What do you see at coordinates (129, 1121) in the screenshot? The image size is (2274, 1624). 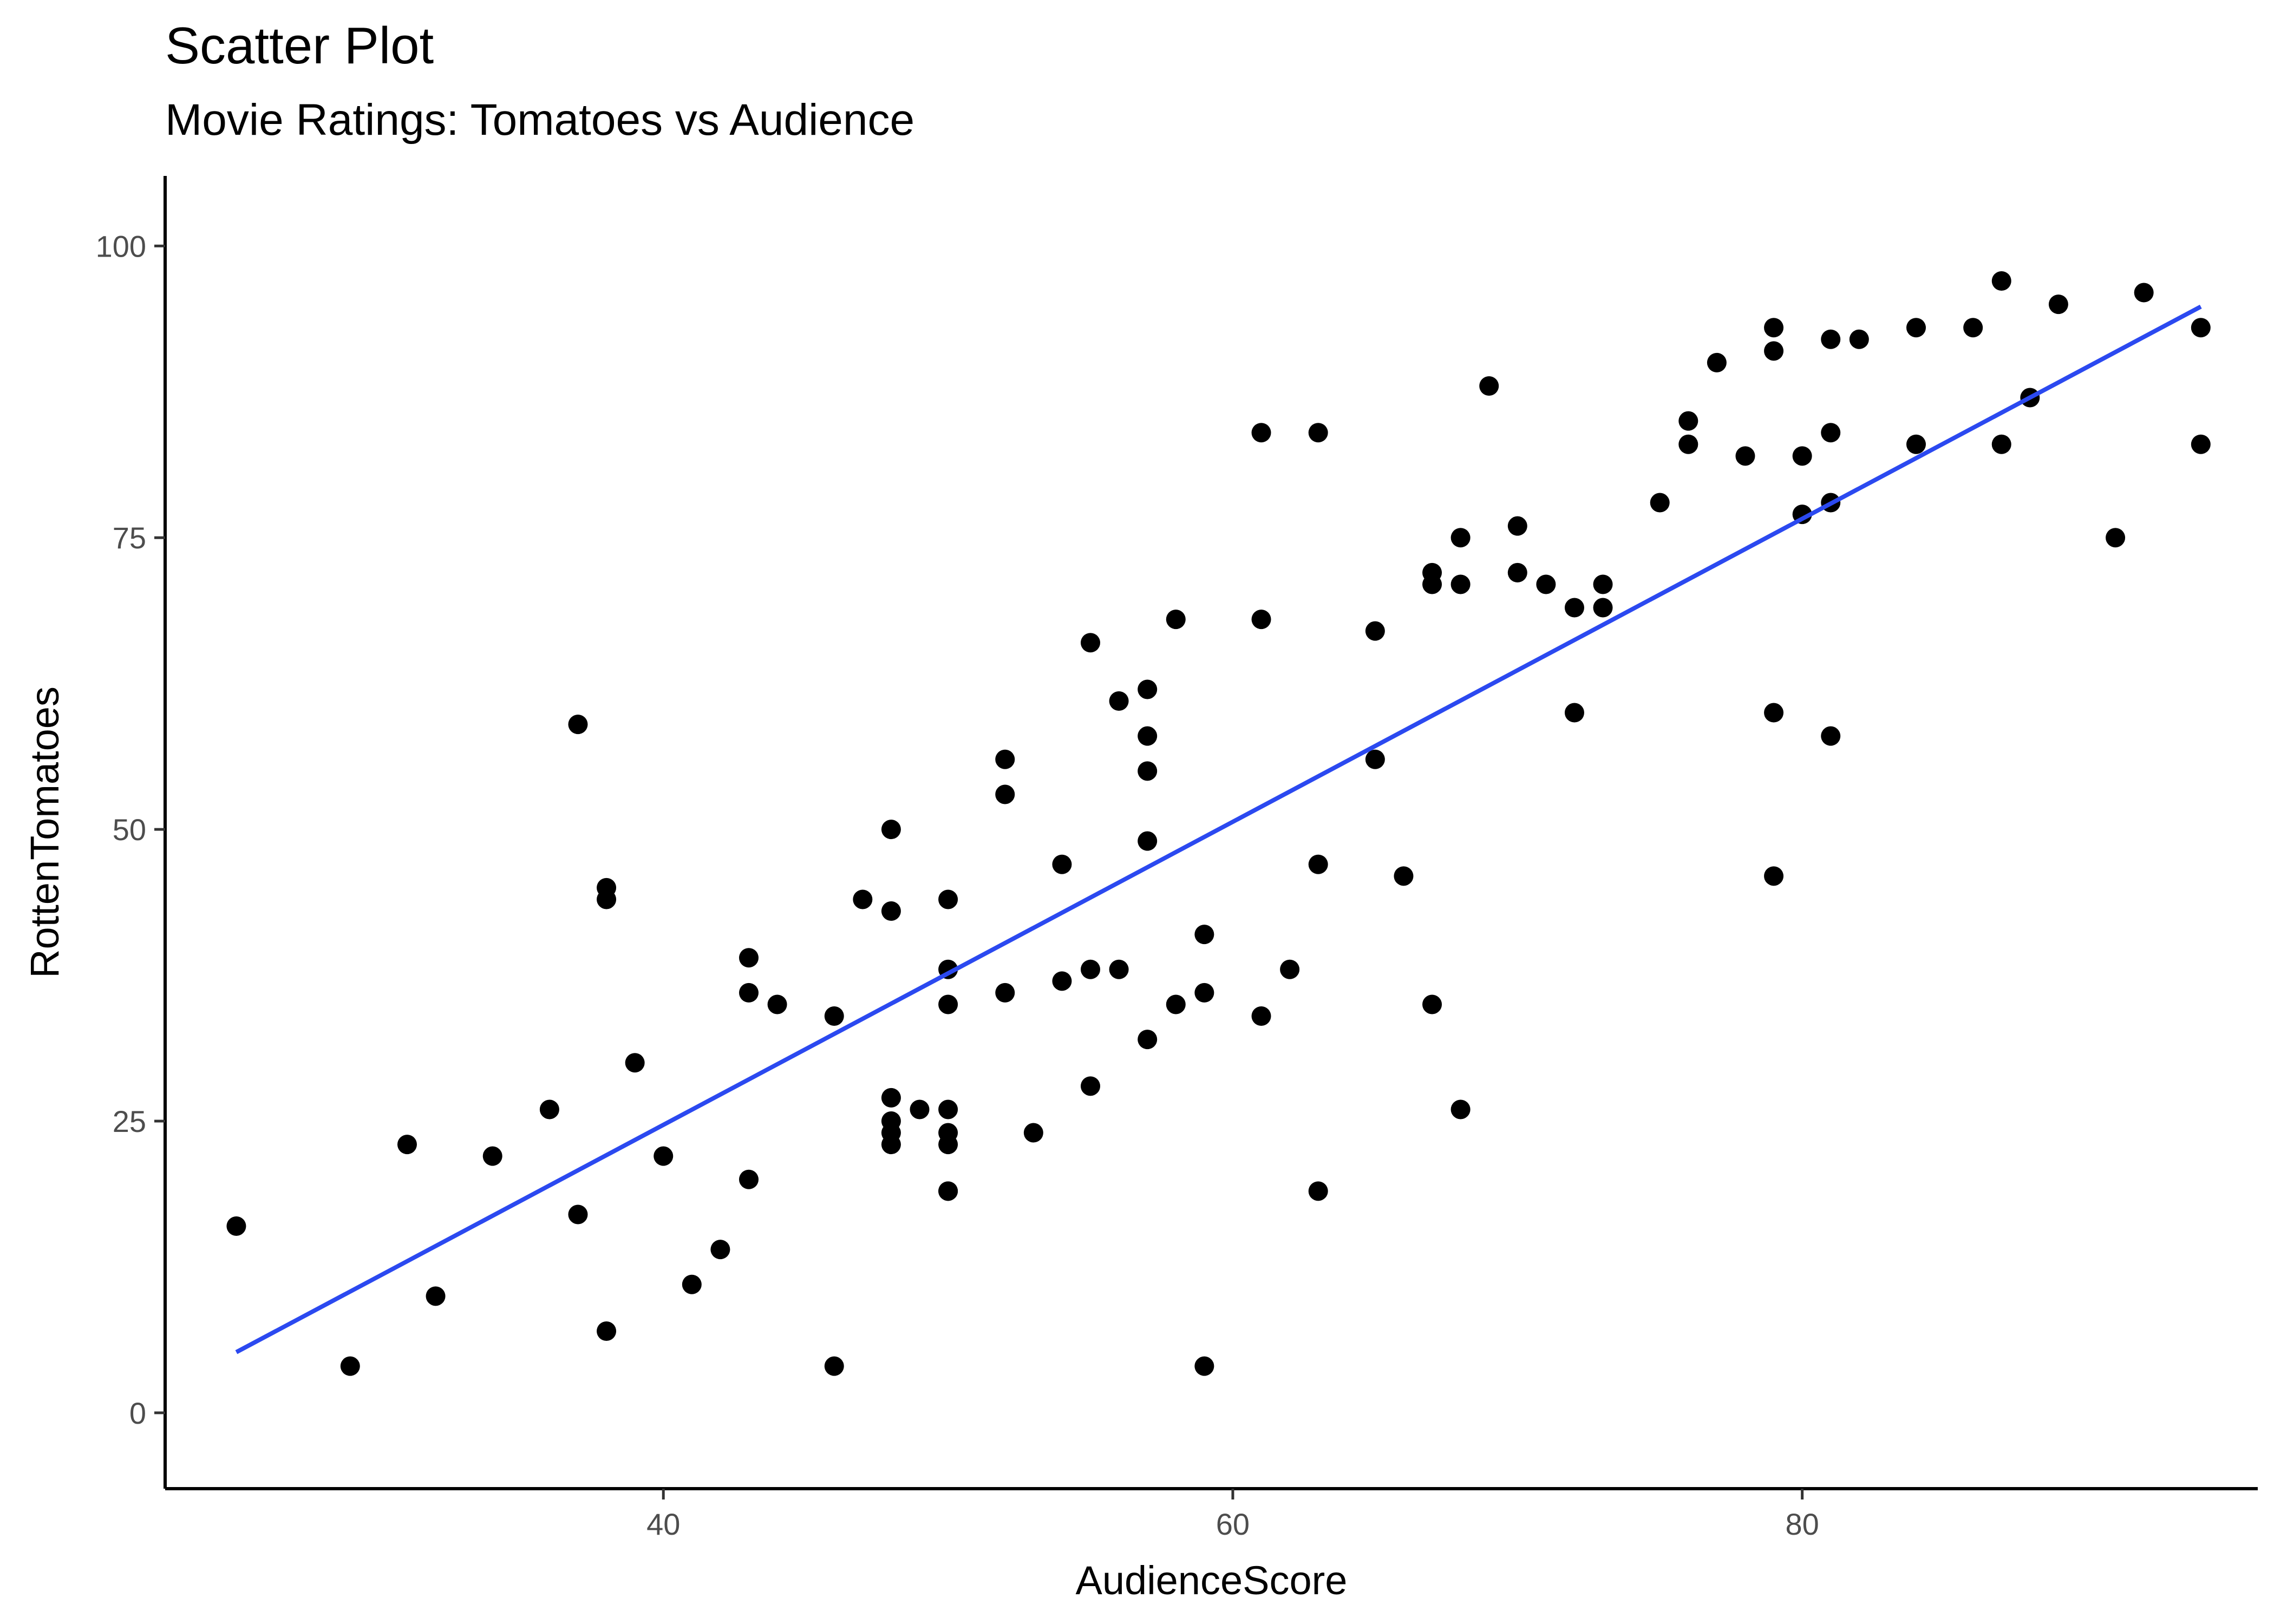 I see `y-tick-label: 25` at bounding box center [129, 1121].